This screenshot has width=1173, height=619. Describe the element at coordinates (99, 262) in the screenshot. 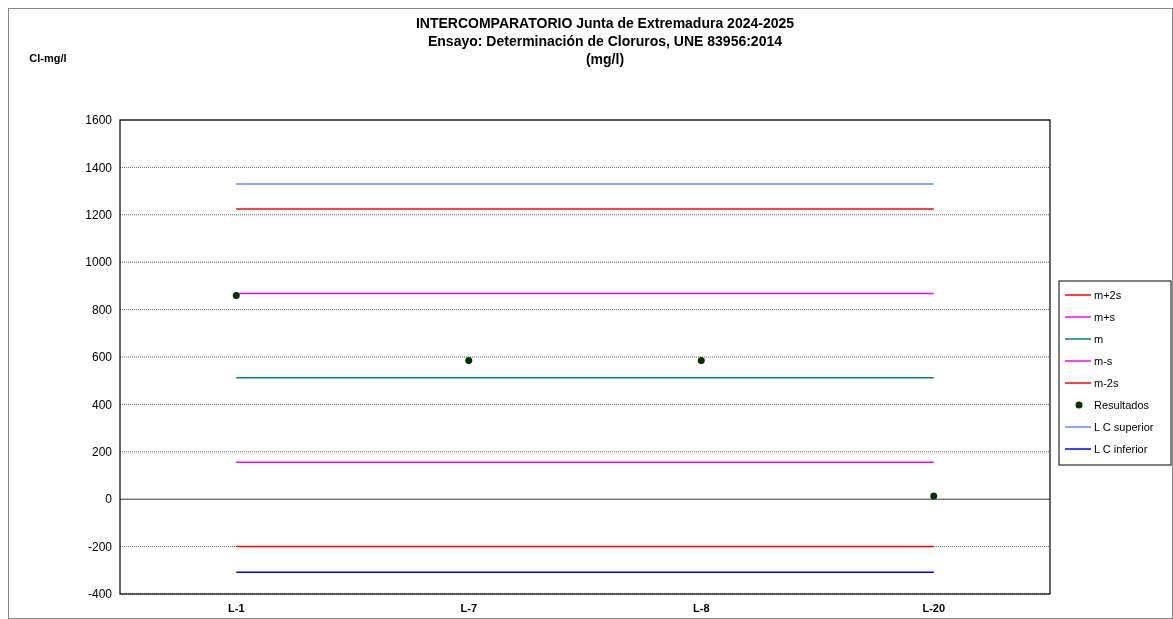

I see `y-tick-label: 1000` at that location.